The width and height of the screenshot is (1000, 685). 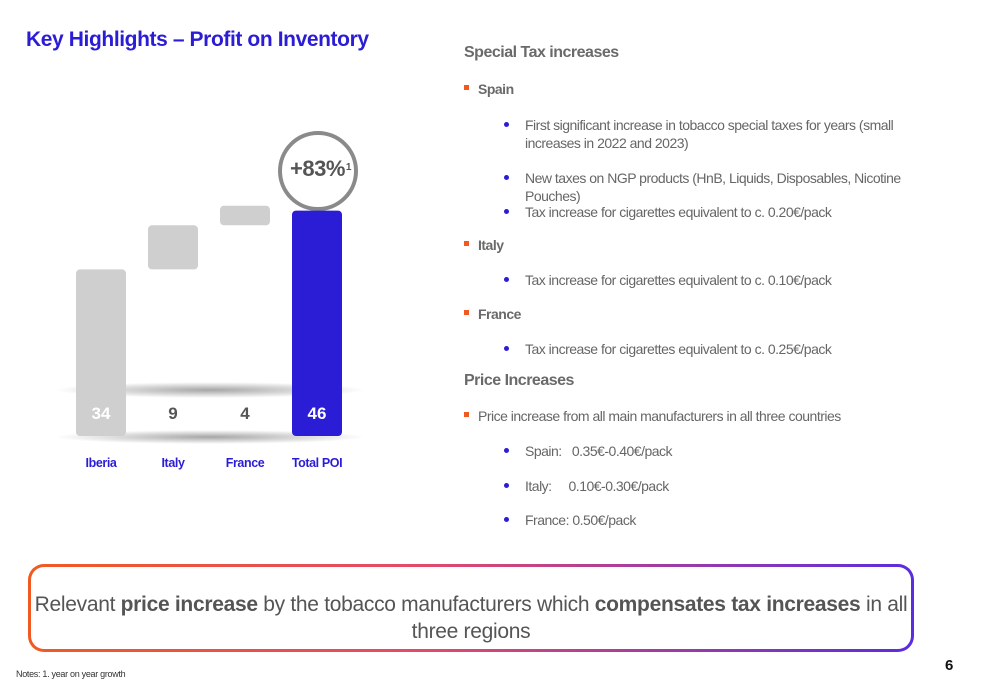 What do you see at coordinates (491, 245) in the screenshot?
I see `italy-label: Italy` at bounding box center [491, 245].